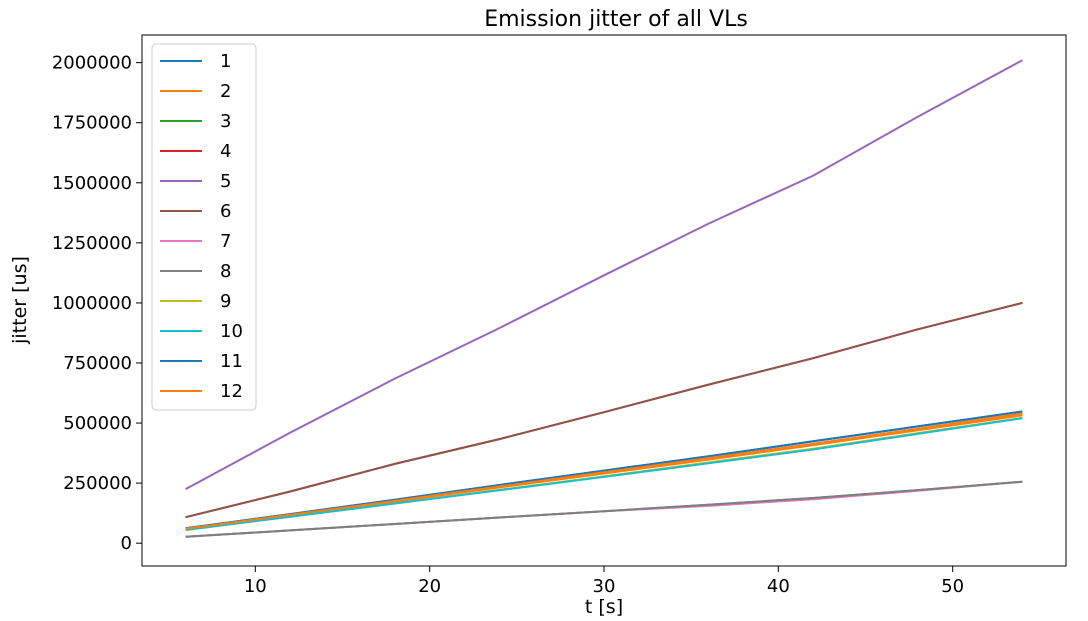  I want to click on y-tick-label: 250000, so click(97, 483).